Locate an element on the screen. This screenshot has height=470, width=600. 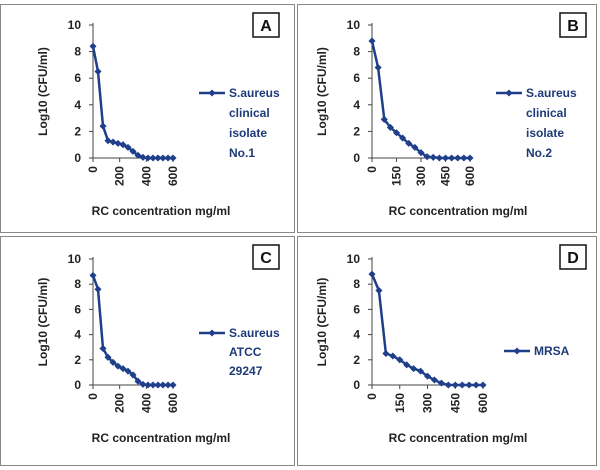
panel-letter-b: B is located at coordinates (573, 26).